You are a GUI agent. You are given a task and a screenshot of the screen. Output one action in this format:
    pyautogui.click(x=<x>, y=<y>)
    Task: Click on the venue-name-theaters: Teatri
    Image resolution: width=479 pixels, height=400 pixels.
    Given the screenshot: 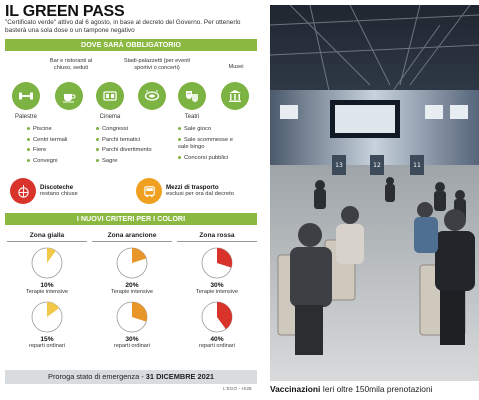 What is the action you would take?
    pyautogui.click(x=192, y=117)
    